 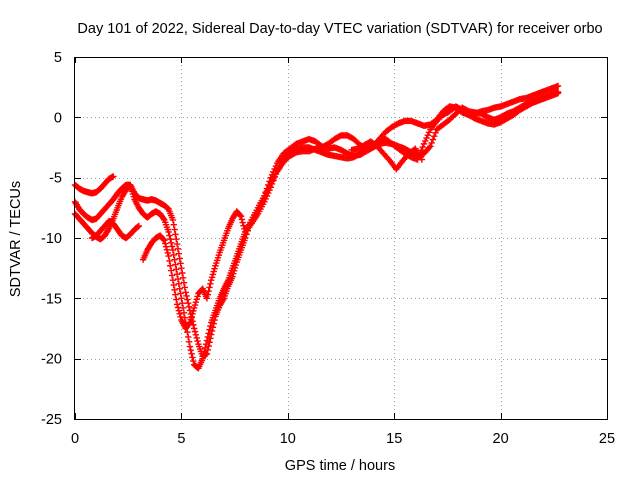 I want to click on y-tick-label: 0, so click(x=58, y=118).